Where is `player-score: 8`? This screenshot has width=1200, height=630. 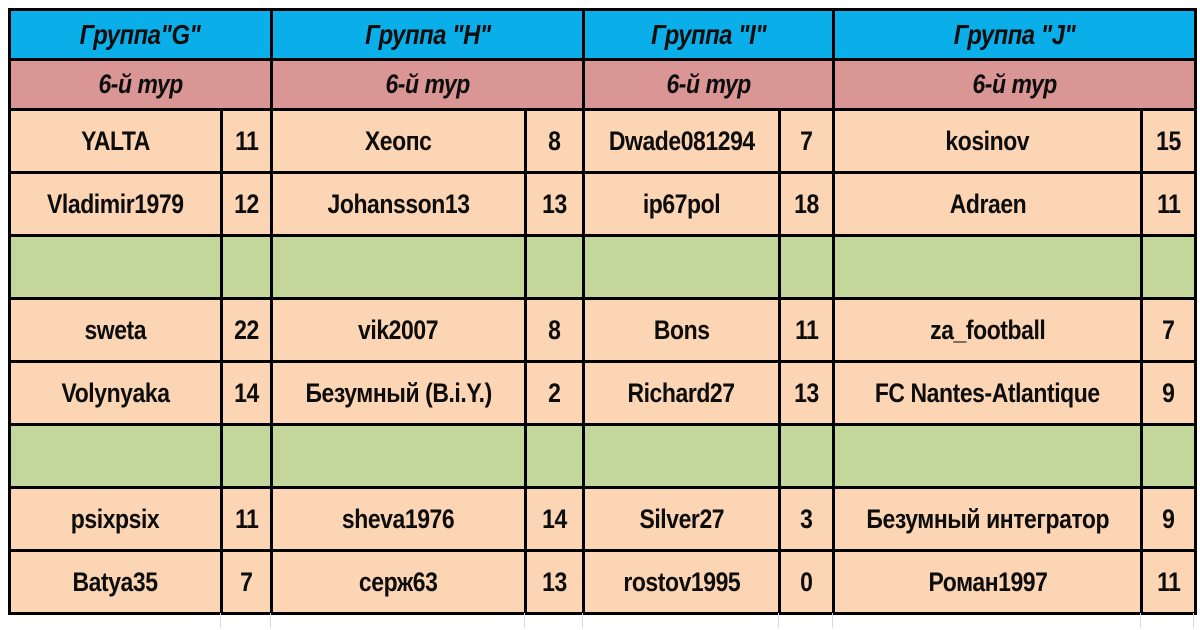
player-score: 8 is located at coordinates (554, 329).